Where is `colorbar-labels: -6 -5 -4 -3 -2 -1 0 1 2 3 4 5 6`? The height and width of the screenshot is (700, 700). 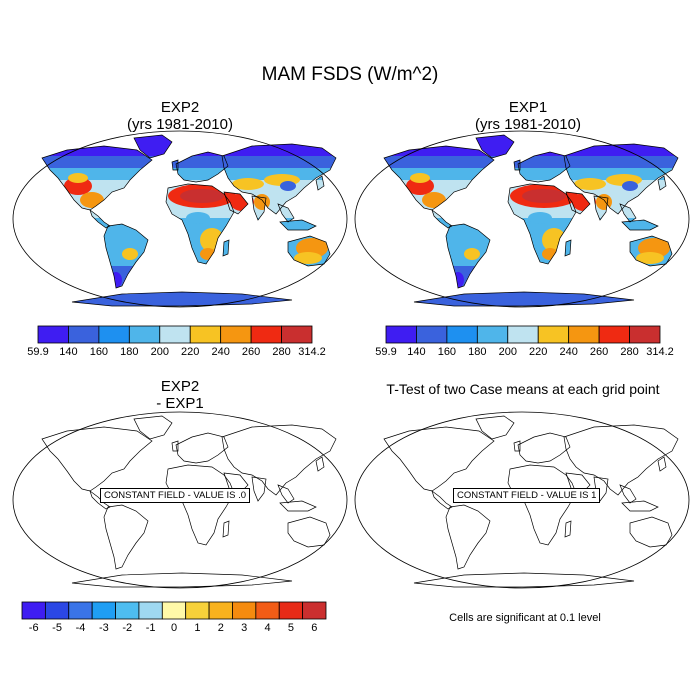
colorbar-labels: -6 -5 -4 -3 -2 -1 0 1 2 3 4 5 6 is located at coordinates (174, 629).